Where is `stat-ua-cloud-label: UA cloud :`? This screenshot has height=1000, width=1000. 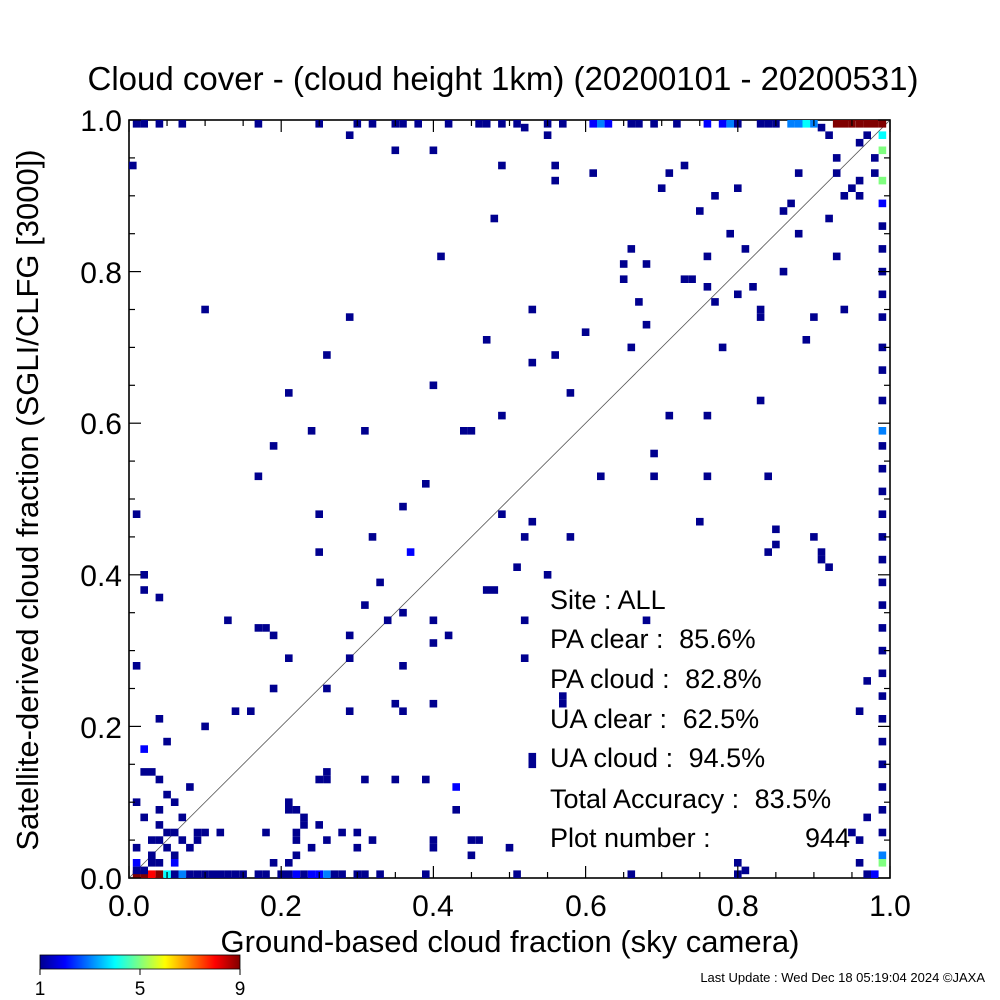 stat-ua-cloud-label: UA cloud : is located at coordinates (611, 758).